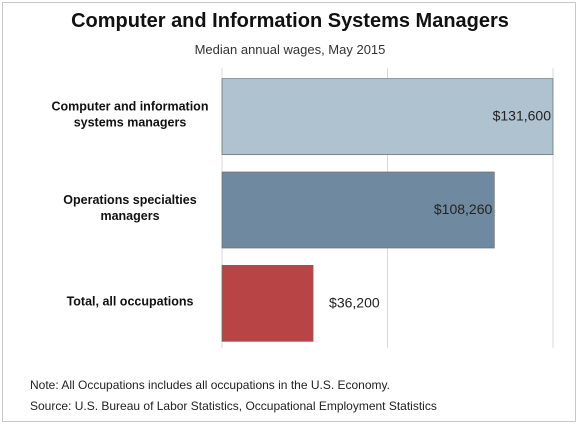 Image resolution: width=580 pixels, height=426 pixels. What do you see at coordinates (129, 200) in the screenshot?
I see `category-label-line: Operations specialties` at bounding box center [129, 200].